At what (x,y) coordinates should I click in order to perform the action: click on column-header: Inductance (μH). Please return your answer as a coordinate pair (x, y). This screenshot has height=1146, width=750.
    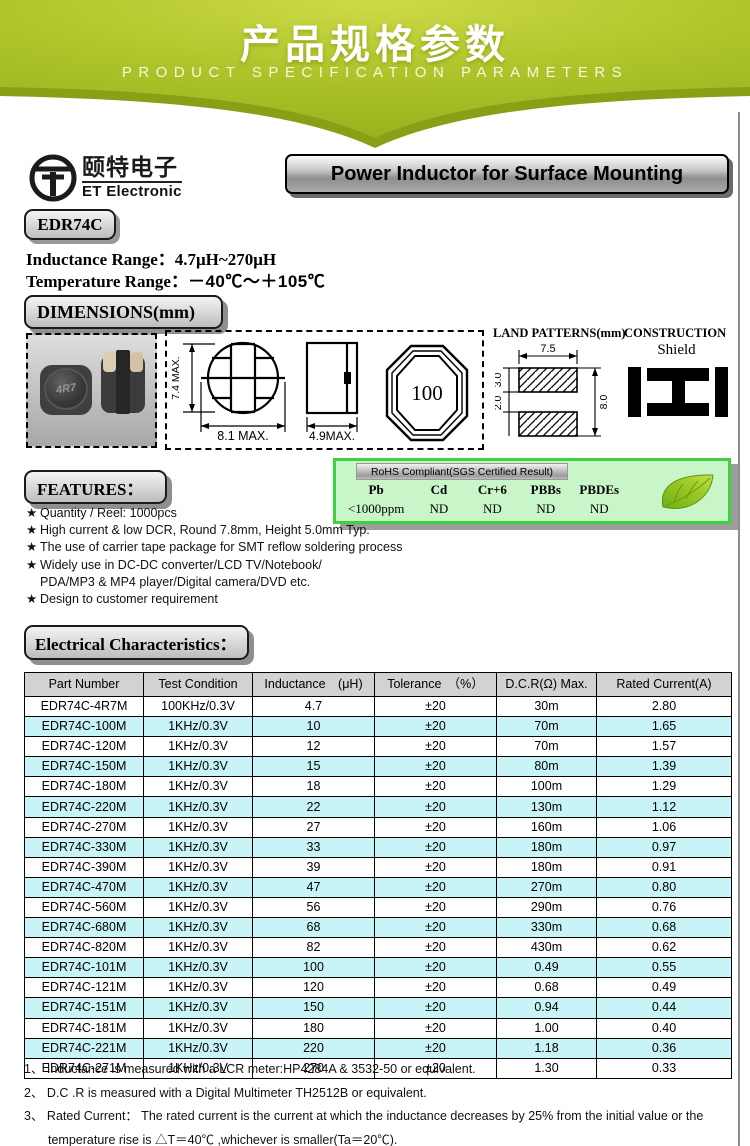
    Looking at the image, I should click on (313, 684).